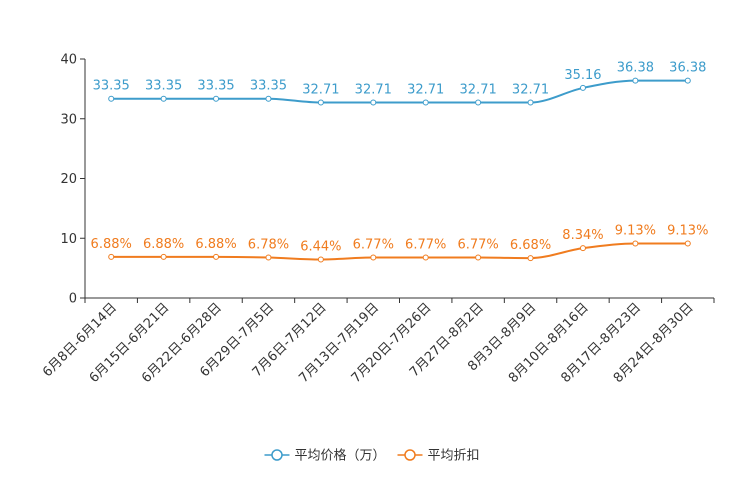  Describe the element at coordinates (68, 179) in the screenshot. I see `y-tick-label: 20` at that location.